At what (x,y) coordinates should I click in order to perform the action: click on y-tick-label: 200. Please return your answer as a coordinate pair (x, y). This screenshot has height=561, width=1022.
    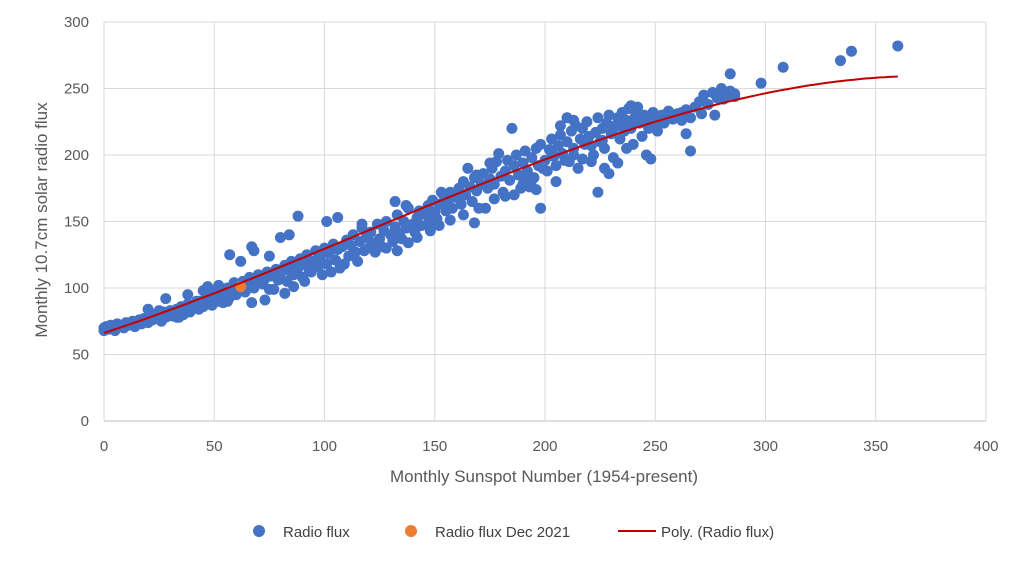
    Looking at the image, I should click on (76, 155).